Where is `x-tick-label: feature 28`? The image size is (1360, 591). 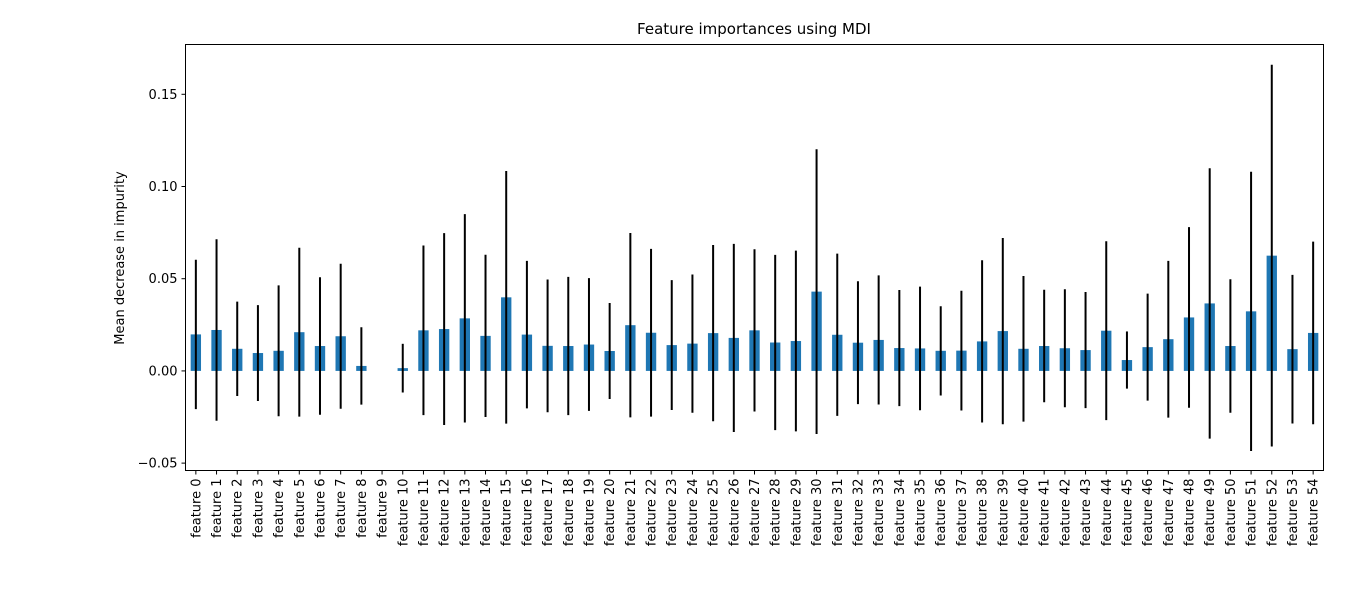 x-tick-label: feature 28 is located at coordinates (776, 513).